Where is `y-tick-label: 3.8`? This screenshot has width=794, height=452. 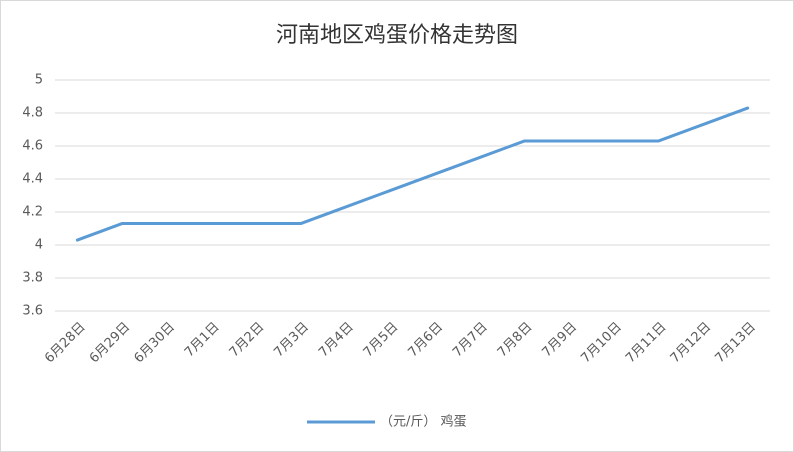
y-tick-label: 3.8 is located at coordinates (32, 278).